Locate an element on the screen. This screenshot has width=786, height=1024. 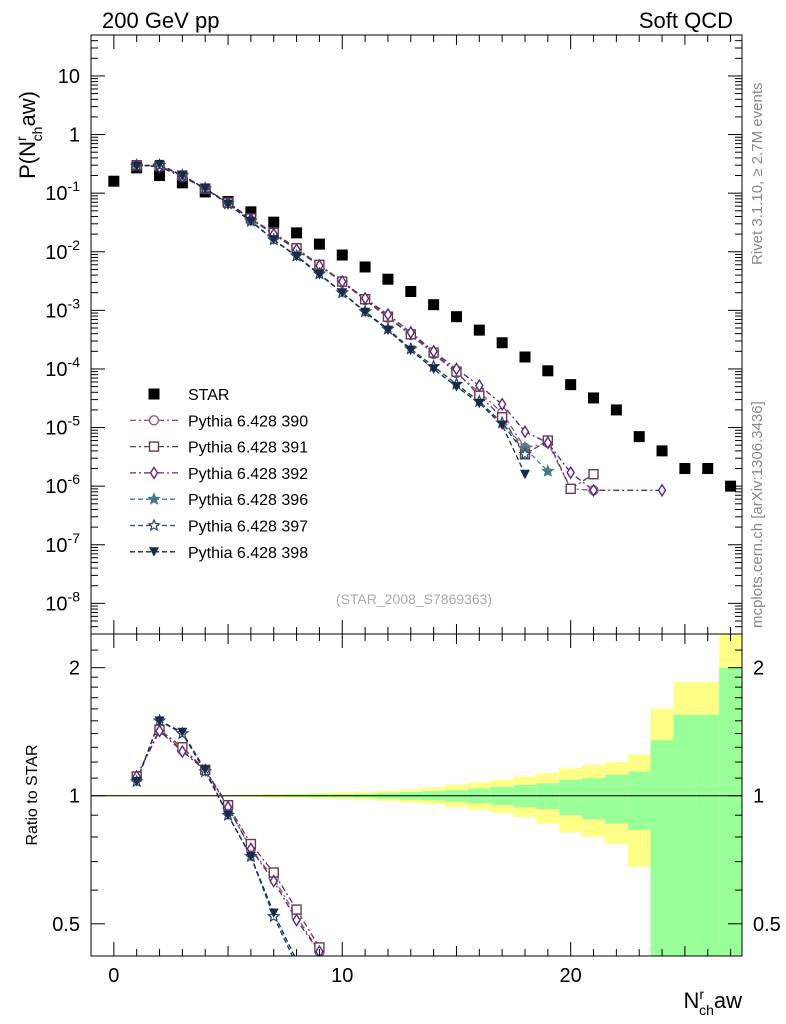
x-tick-label-2: 20 is located at coordinates (571, 976).